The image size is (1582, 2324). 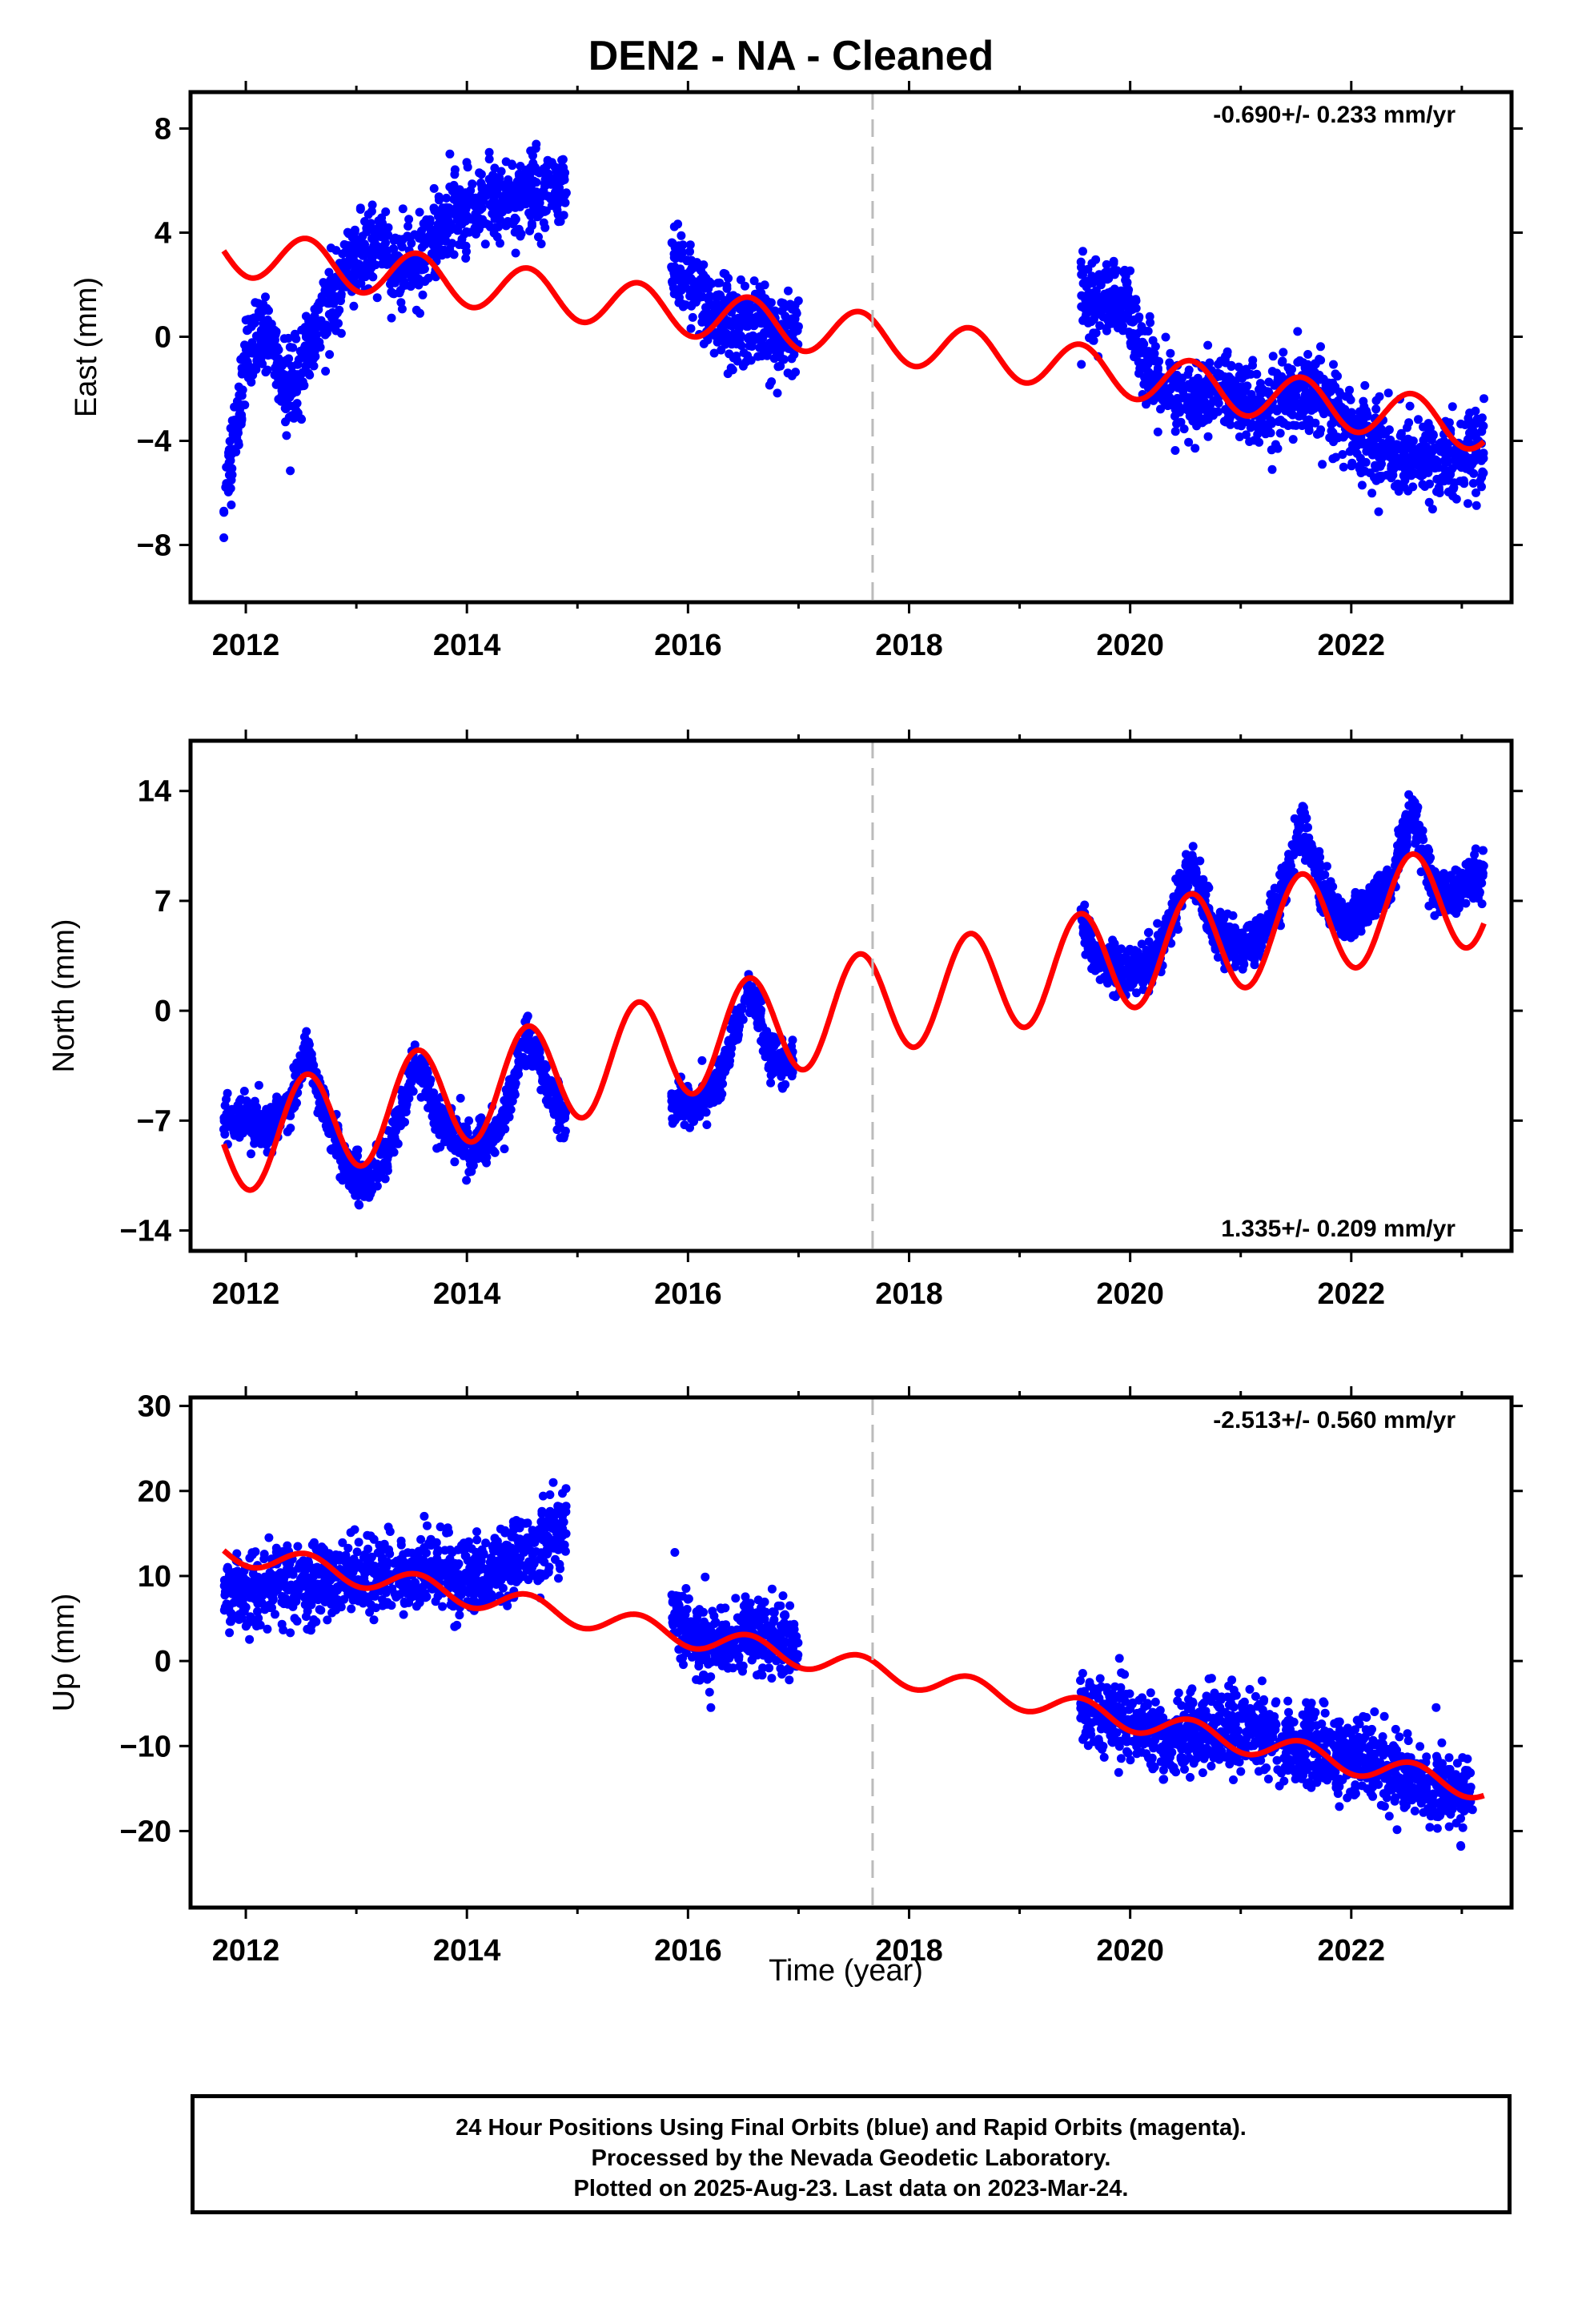 I want to click on chart-title: DEN2 - NA - Cleaned, so click(x=791, y=56).